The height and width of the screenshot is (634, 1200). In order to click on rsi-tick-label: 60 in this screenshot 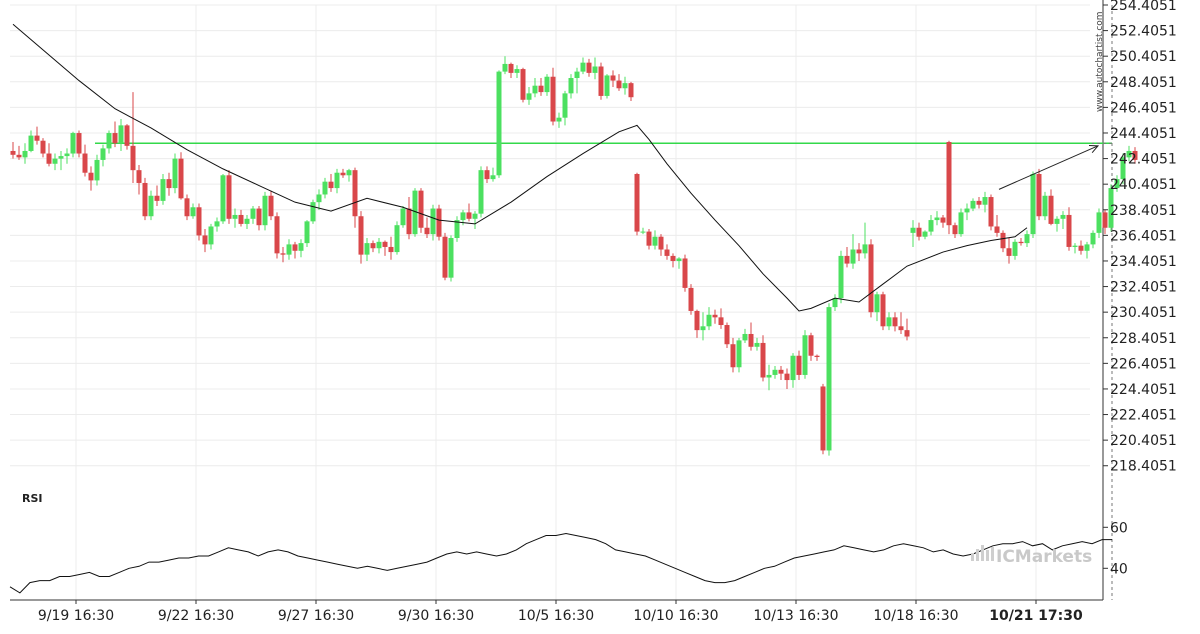, I will do `click(1119, 528)`.